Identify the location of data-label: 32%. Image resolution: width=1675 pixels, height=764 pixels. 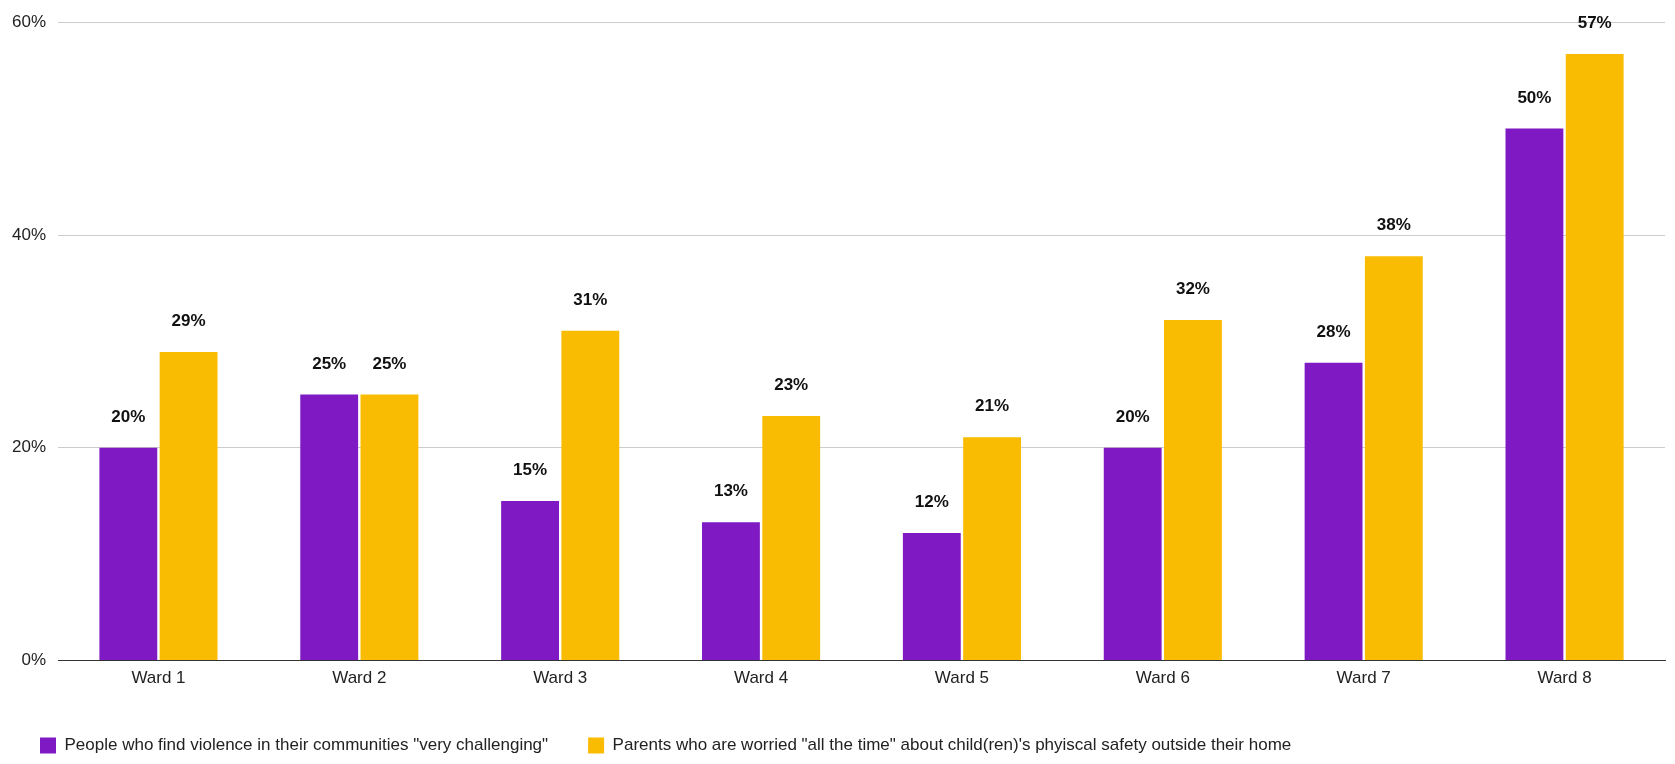
(1192, 289).